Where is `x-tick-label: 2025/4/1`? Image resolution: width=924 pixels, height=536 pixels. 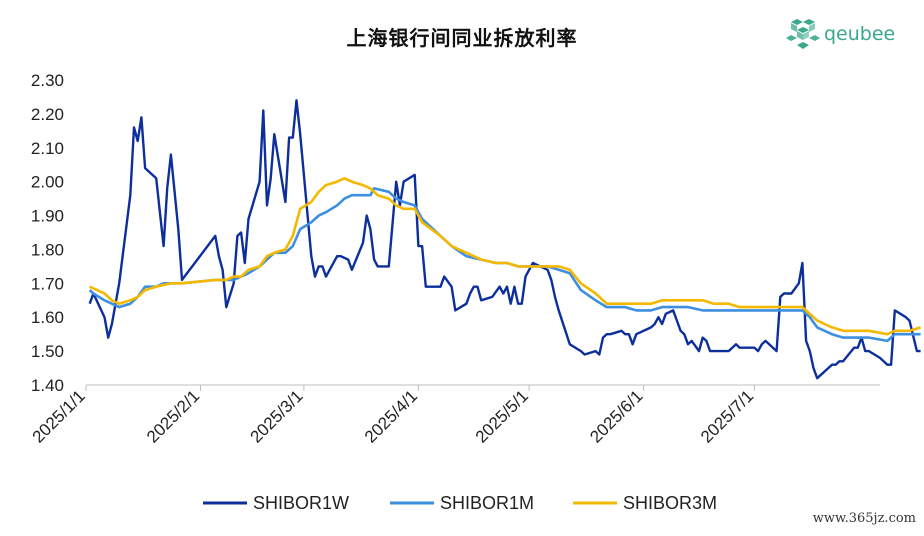
x-tick-label: 2025/4/1 is located at coordinates (391, 416).